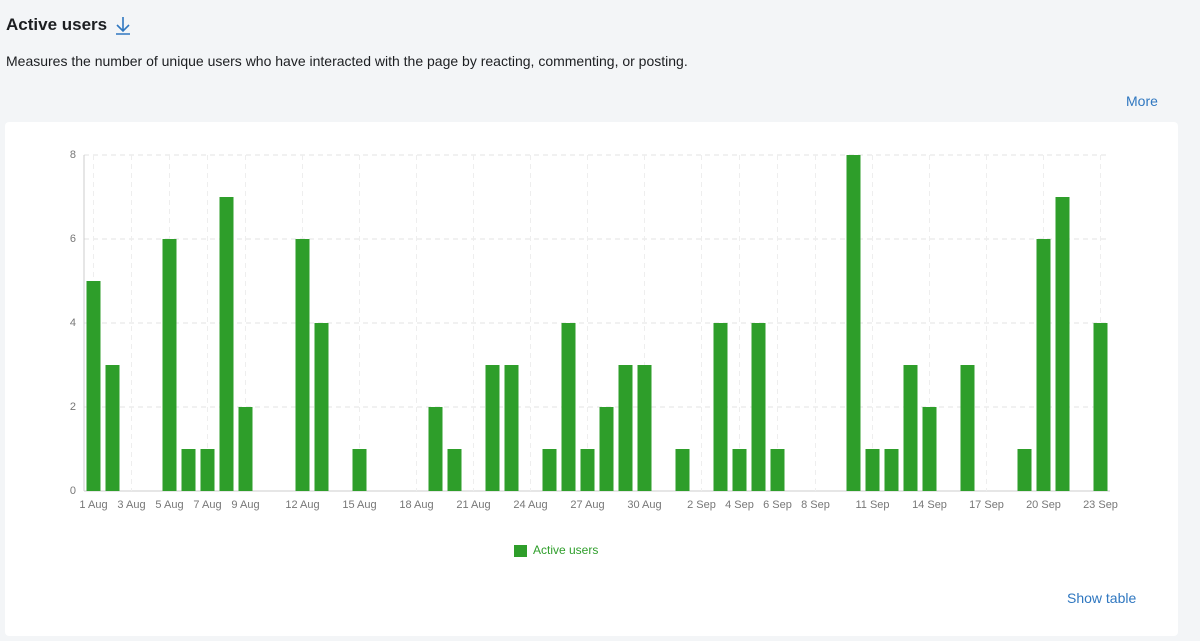 The height and width of the screenshot is (641, 1200). I want to click on x-tick-label: 6 Sep, so click(777, 505).